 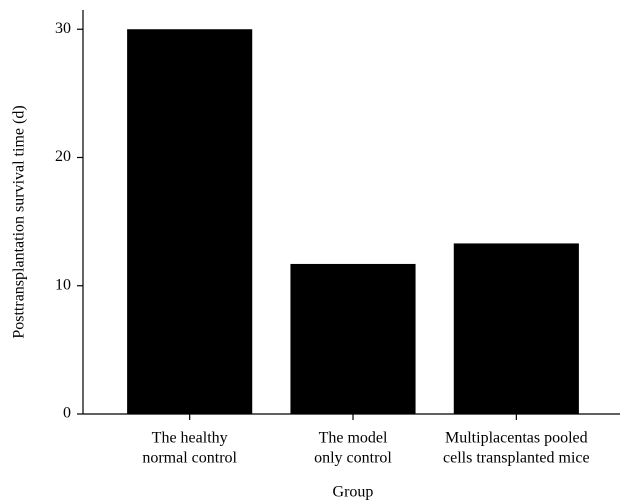 What do you see at coordinates (63, 284) in the screenshot?
I see `y-tick-label: 10` at bounding box center [63, 284].